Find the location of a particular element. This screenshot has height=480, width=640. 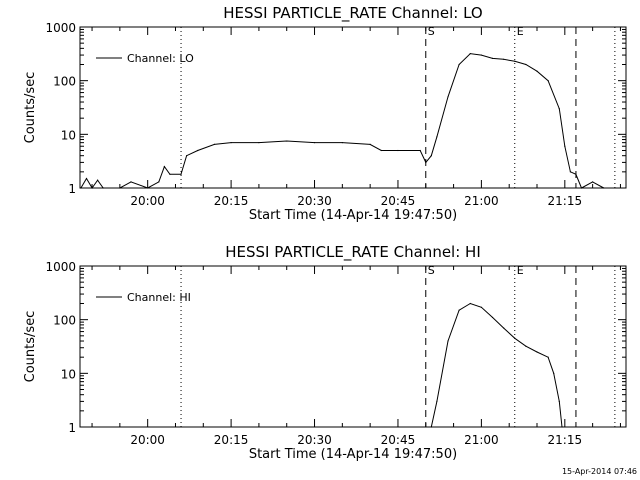

series-line is located at coordinates (496, 365).